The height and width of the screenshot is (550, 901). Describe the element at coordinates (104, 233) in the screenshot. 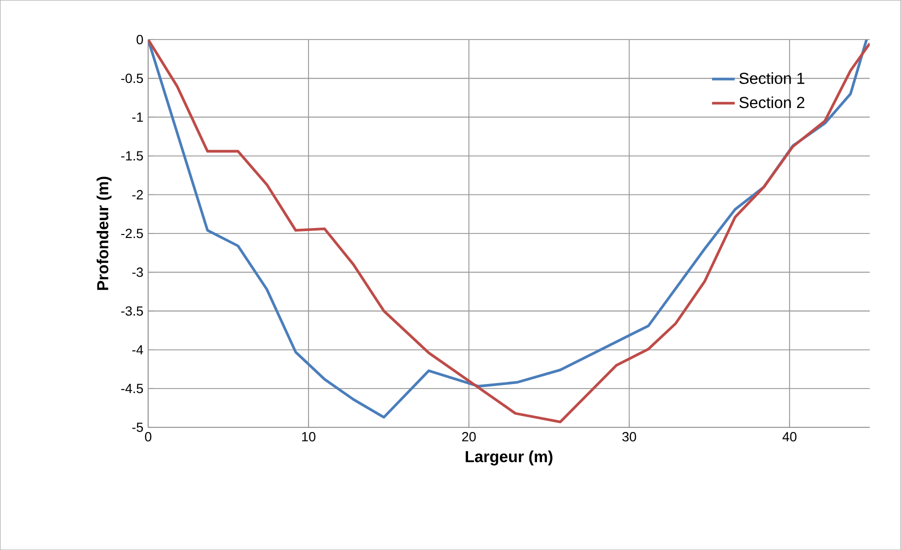

I see `y-axis-title: Profondeur (m)` at that location.